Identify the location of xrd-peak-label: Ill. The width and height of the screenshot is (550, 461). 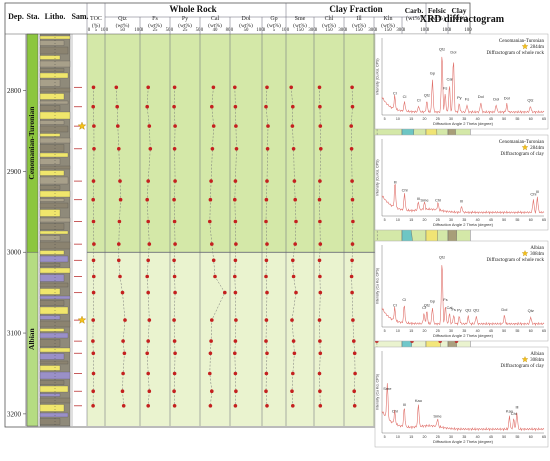
(418, 198).